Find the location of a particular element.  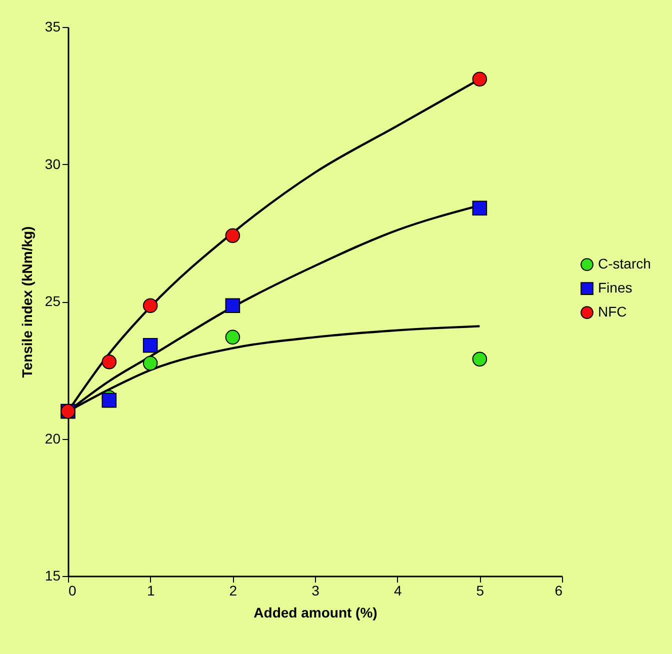

x-tick-label: 4 is located at coordinates (398, 590).